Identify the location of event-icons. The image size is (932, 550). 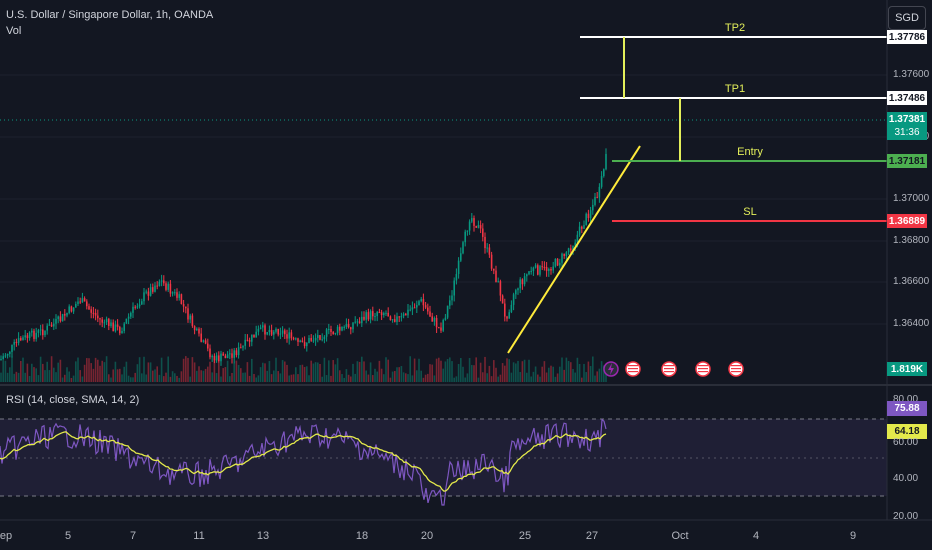
(673, 369).